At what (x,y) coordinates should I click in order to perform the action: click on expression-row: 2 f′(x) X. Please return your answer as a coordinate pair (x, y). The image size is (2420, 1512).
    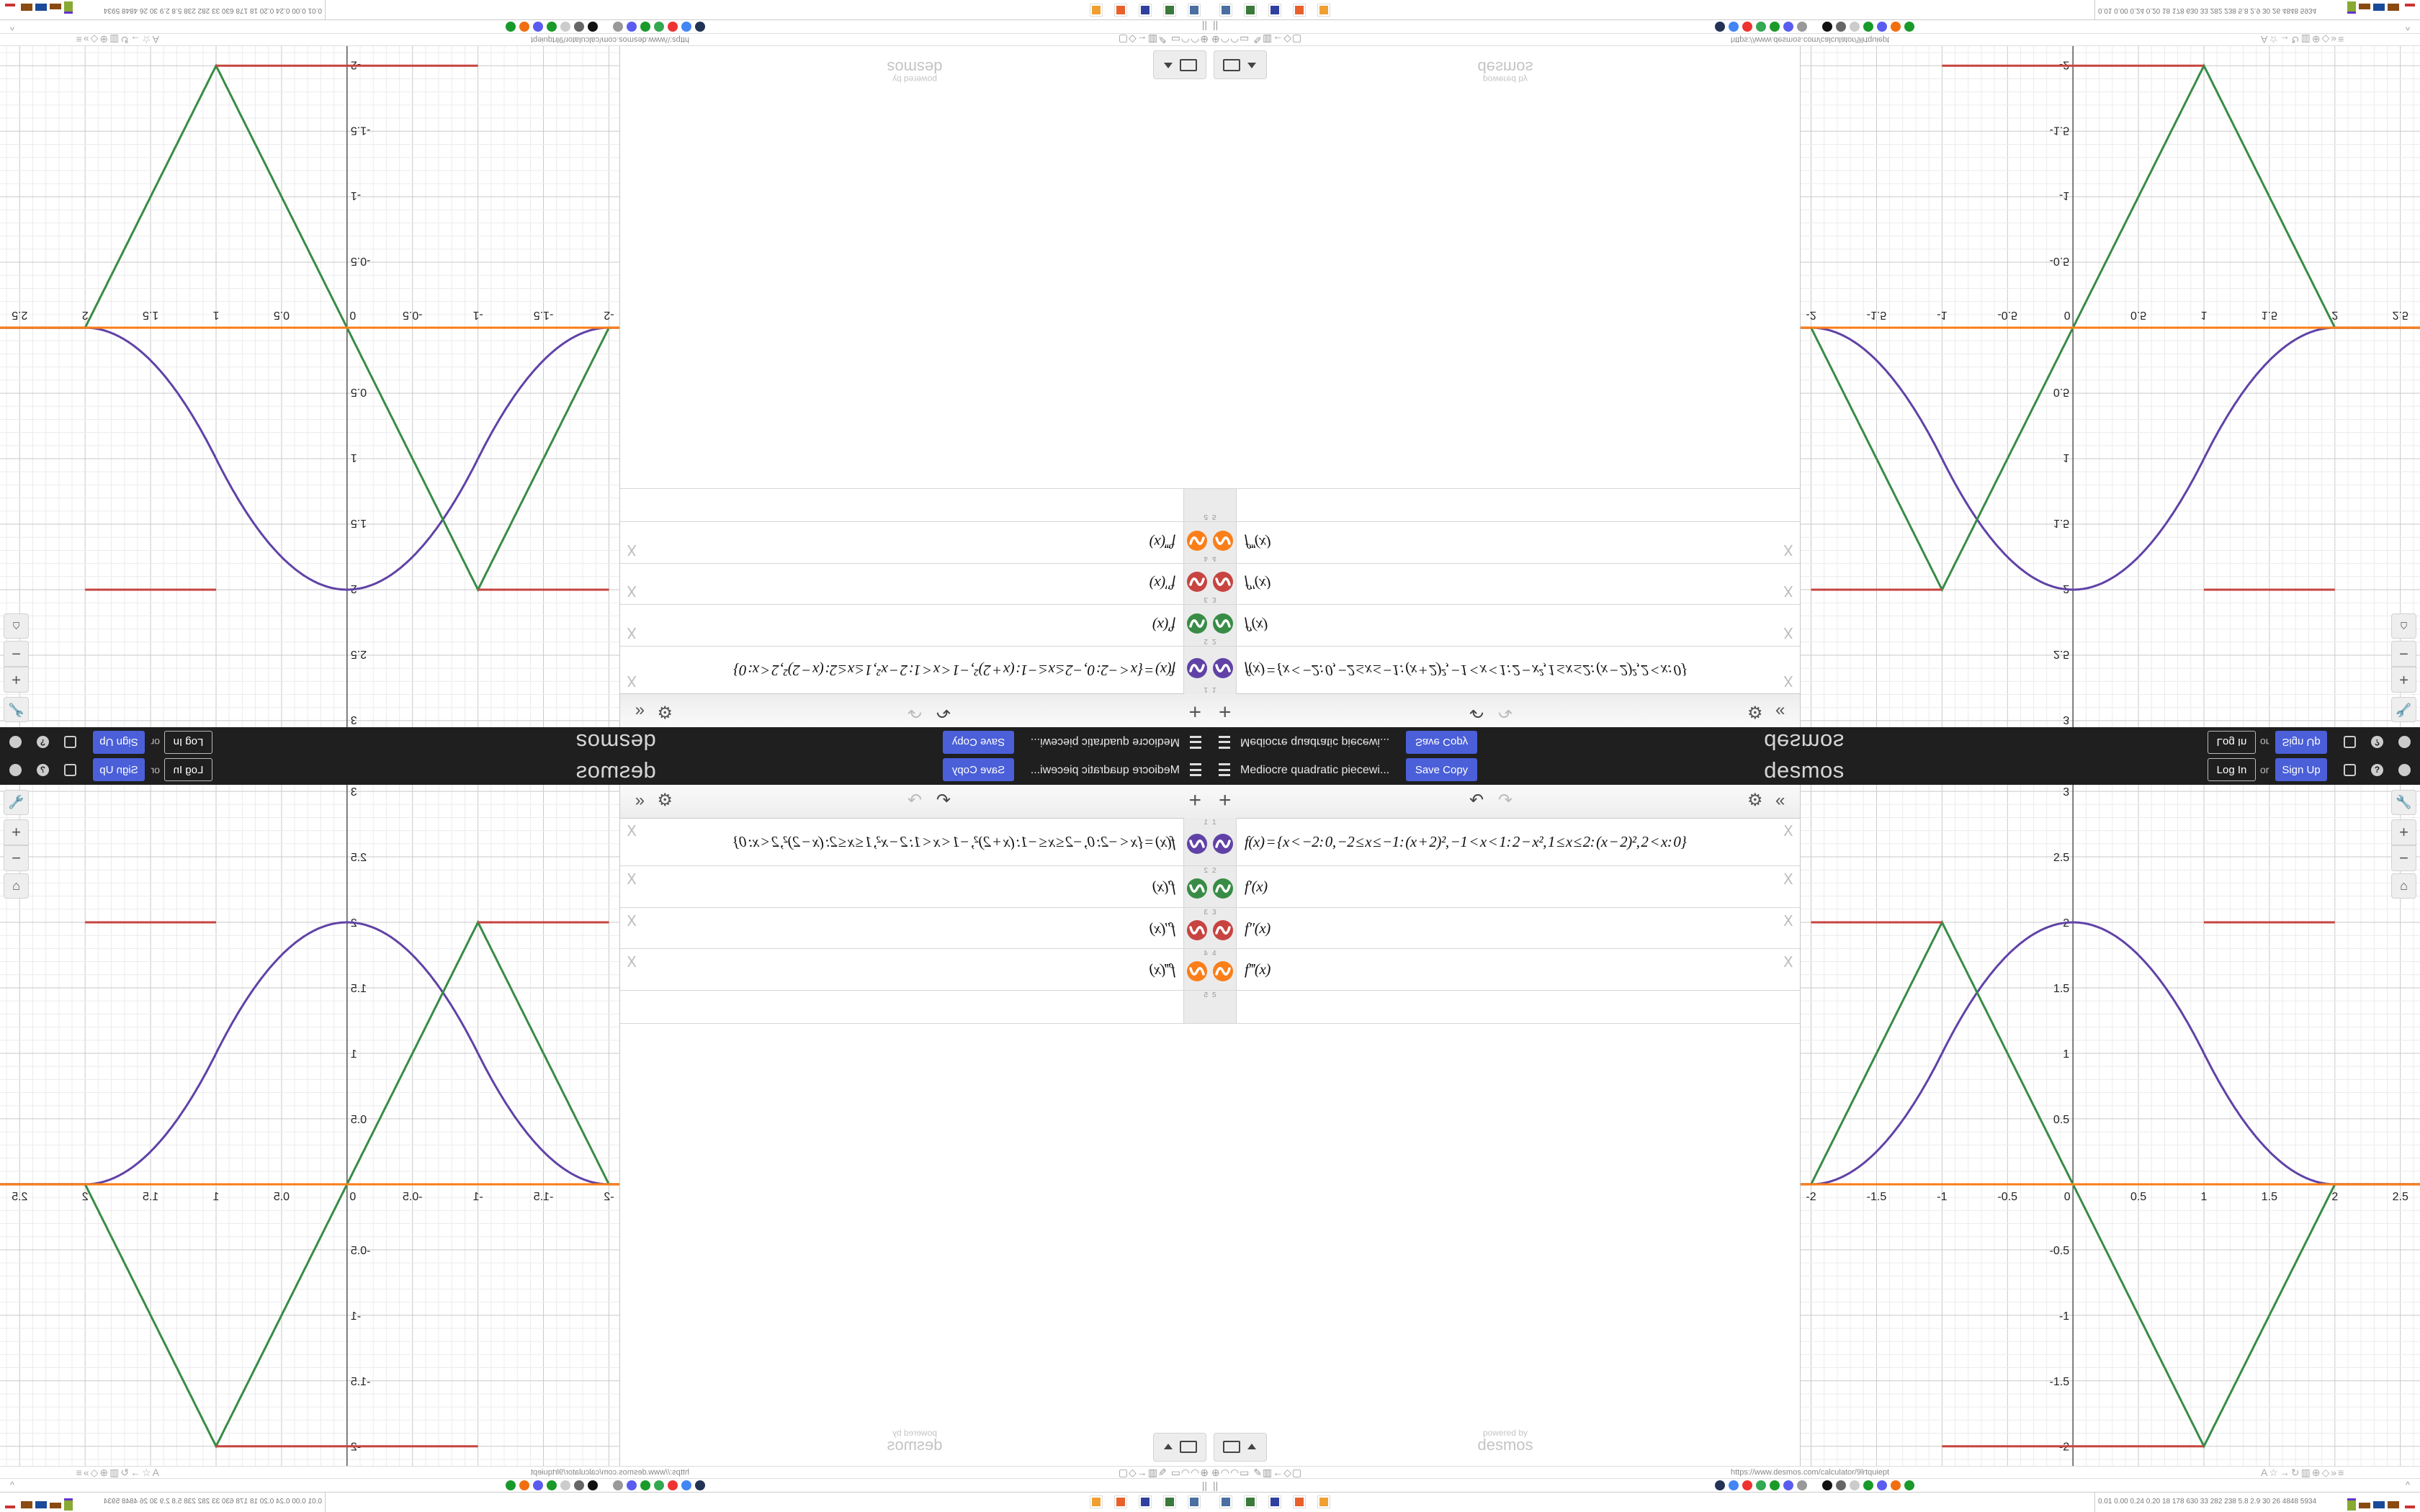
    Looking at the image, I should click on (1505, 625).